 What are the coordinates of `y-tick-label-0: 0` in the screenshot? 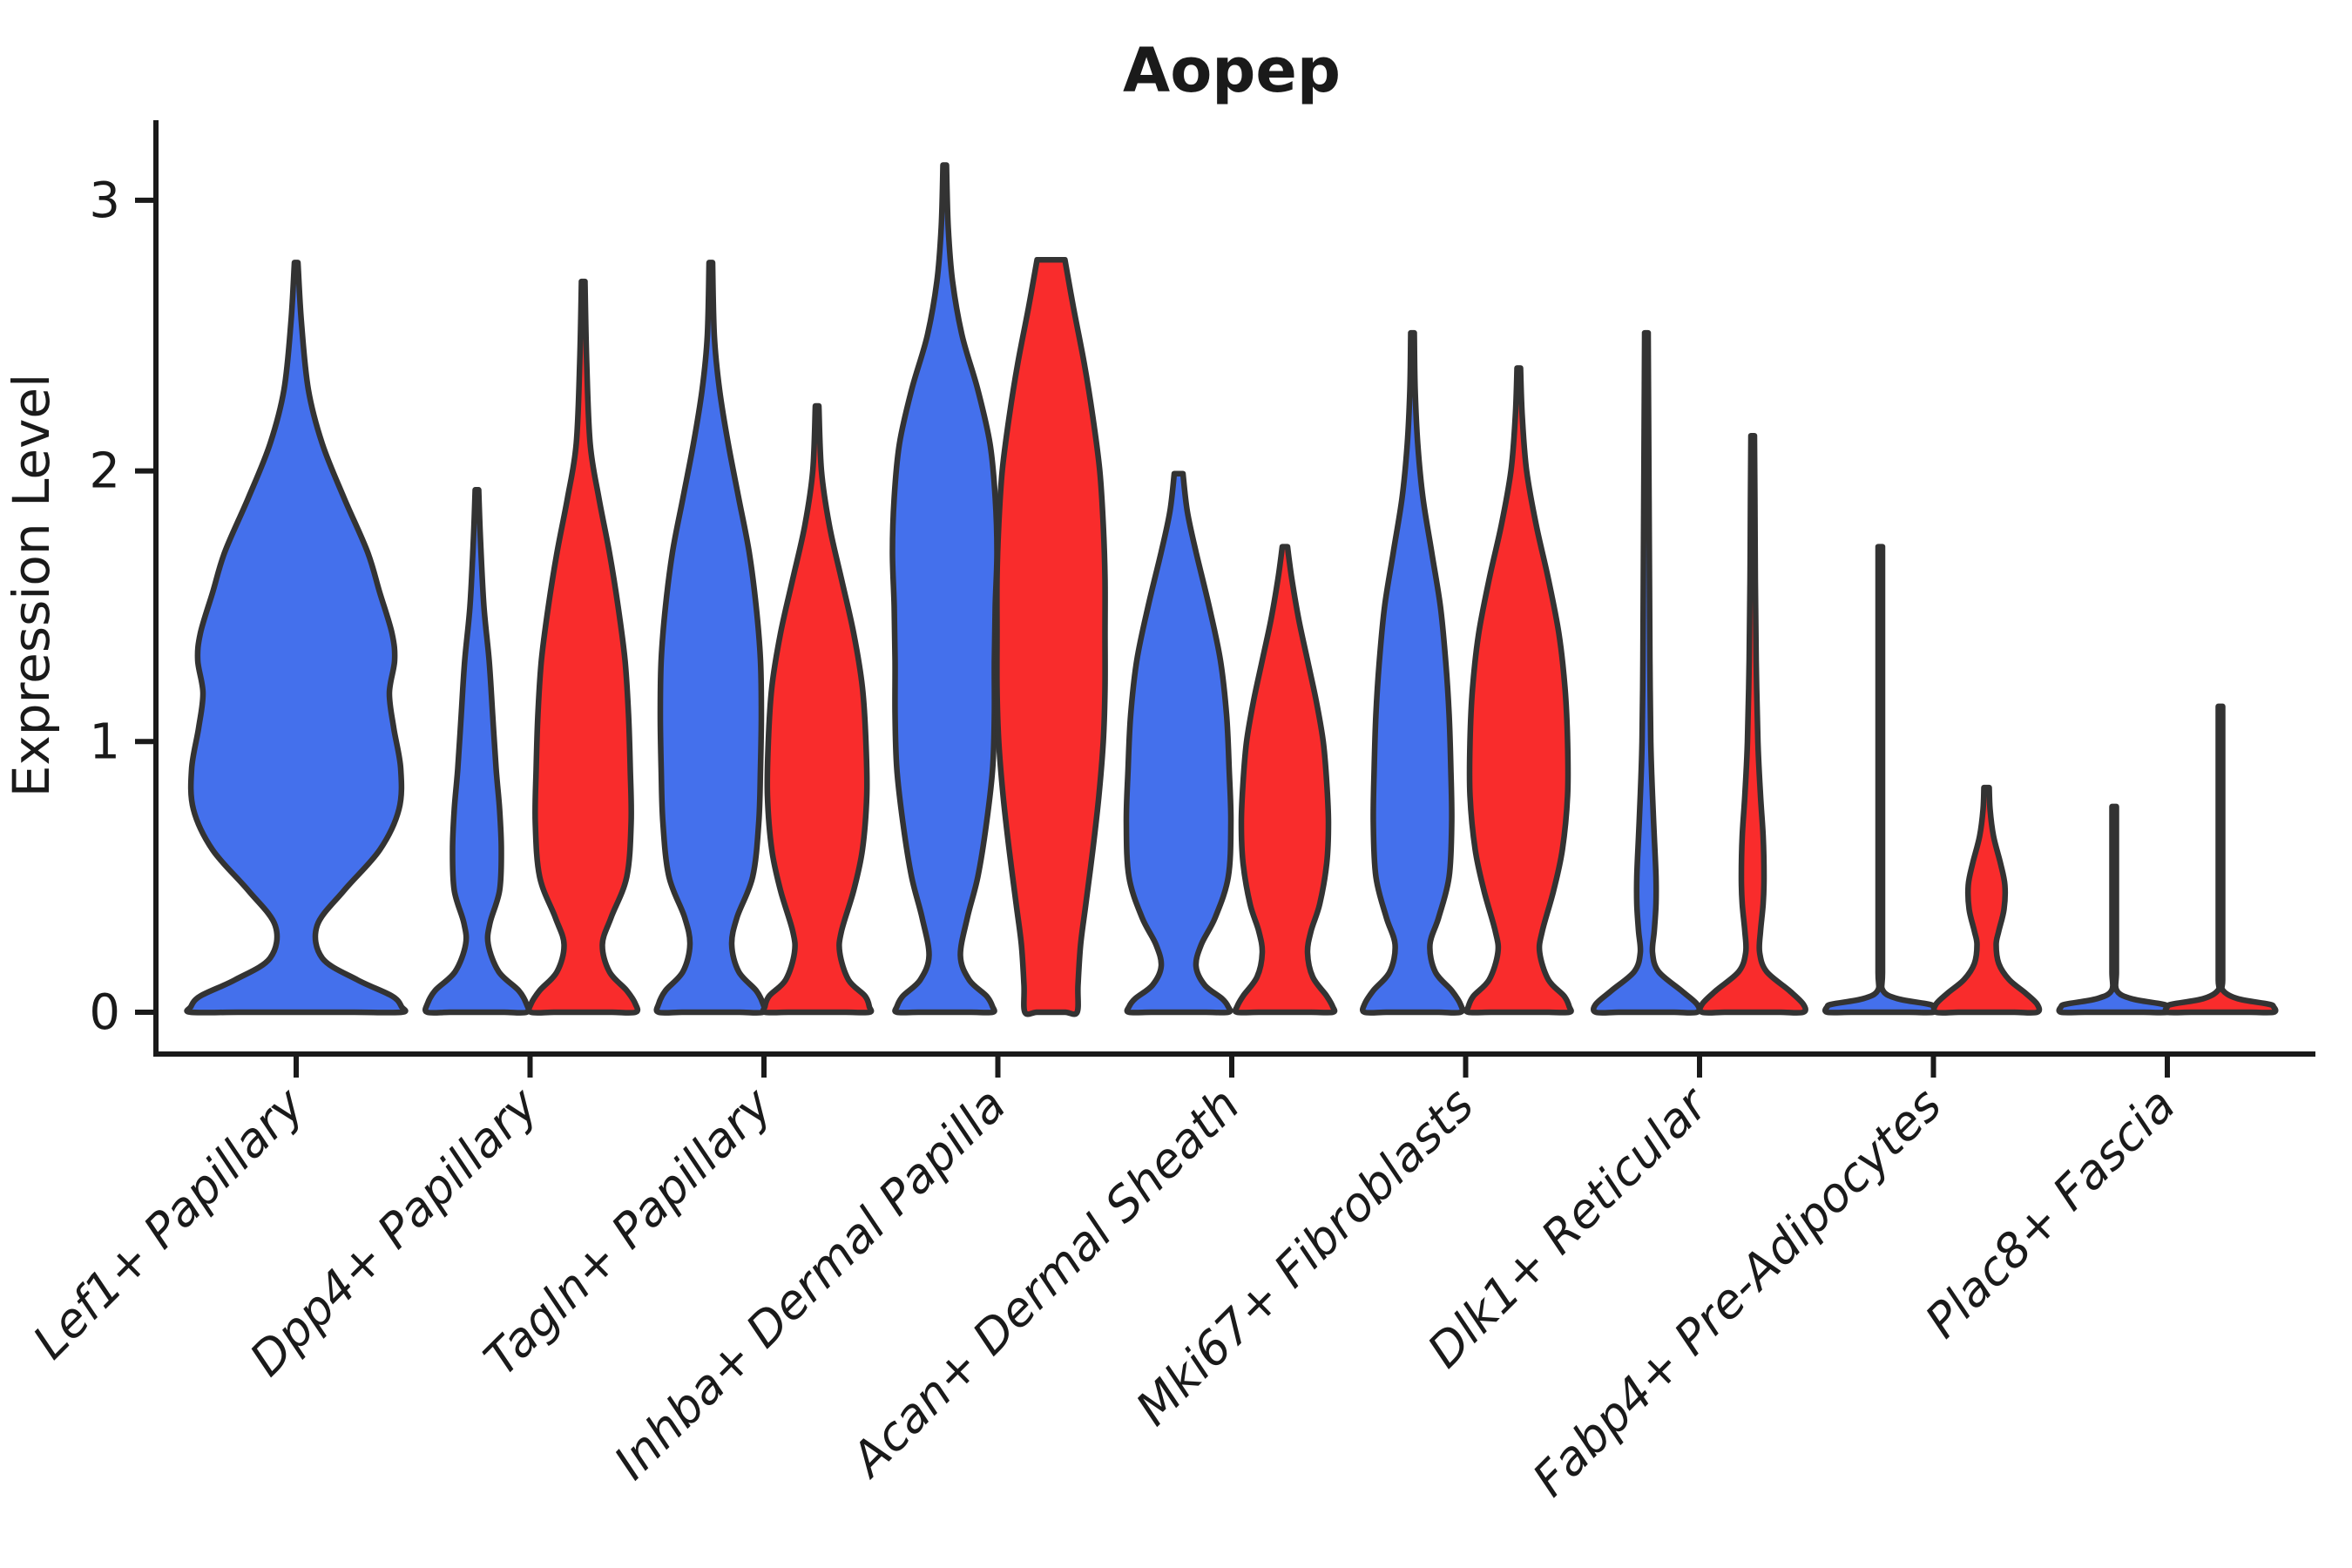 It's located at (104, 1013).